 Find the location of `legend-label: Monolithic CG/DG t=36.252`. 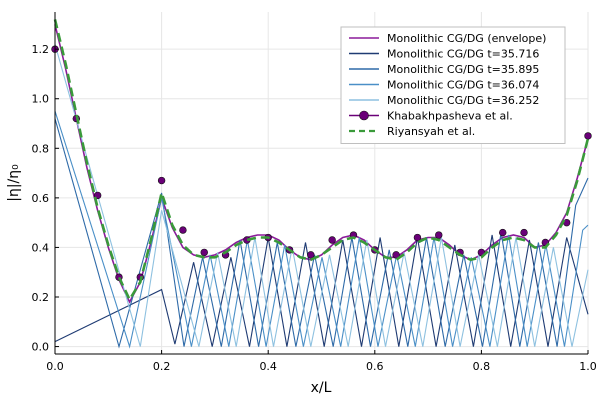

legend-label: Monolithic CG/DG t=36.252 is located at coordinates (463, 100).